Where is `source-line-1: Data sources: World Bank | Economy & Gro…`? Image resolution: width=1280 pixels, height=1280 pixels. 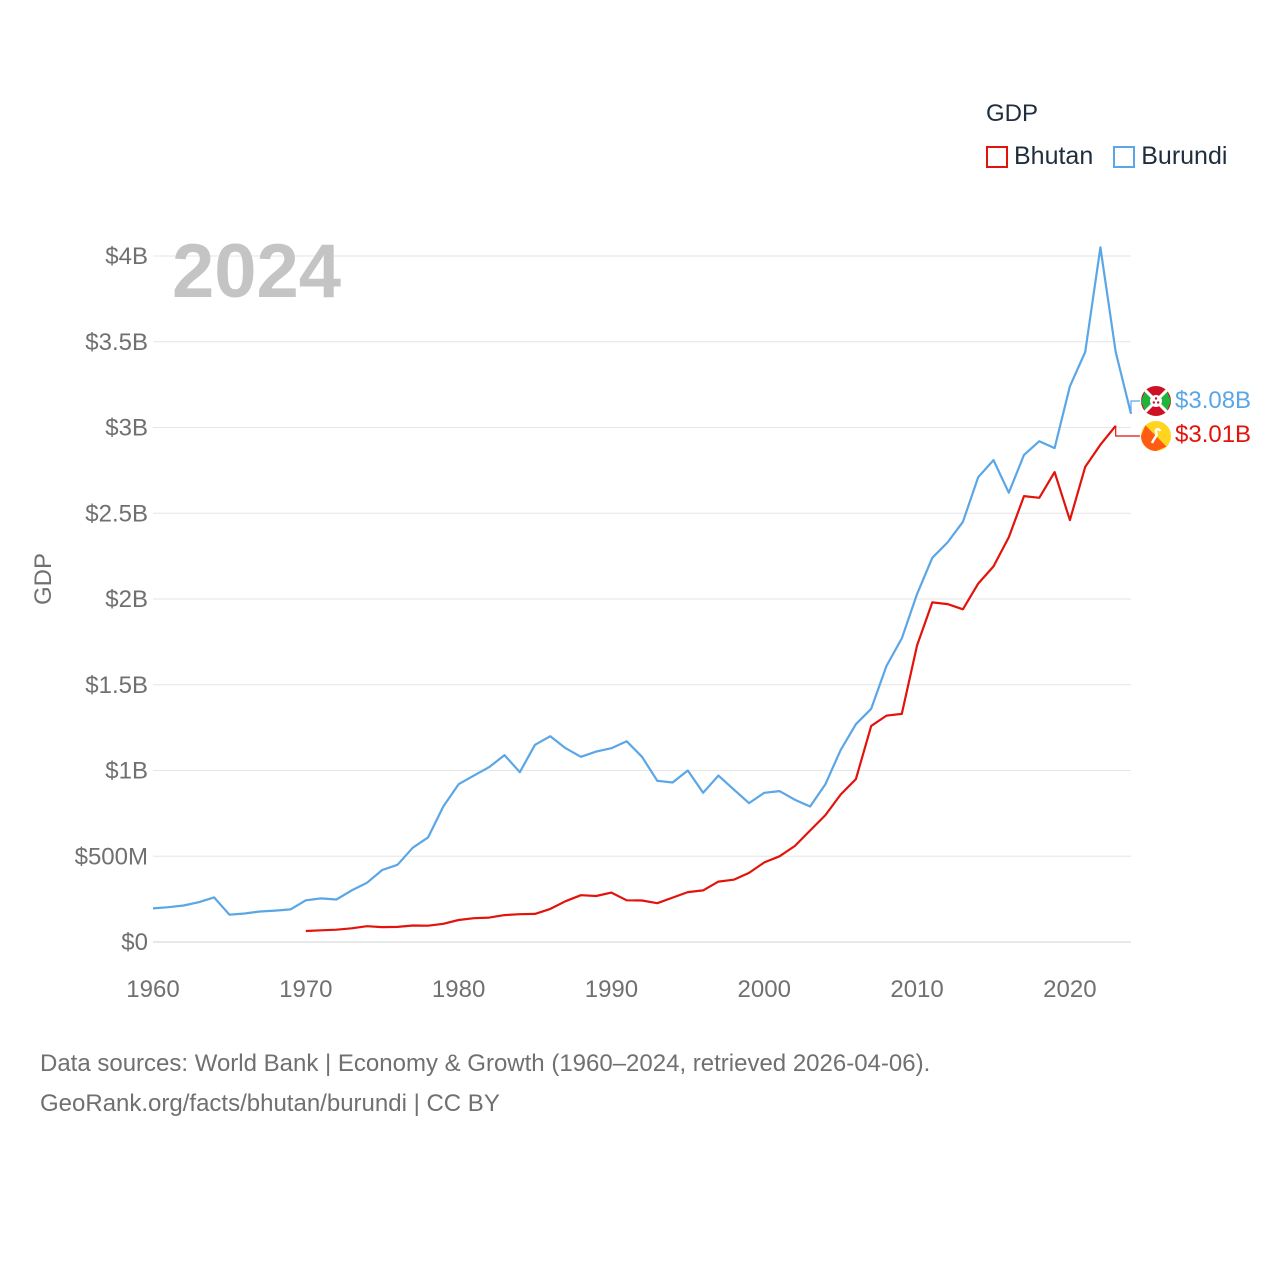
source-line-1: Data sources: World Bank | Economy & Gro… is located at coordinates (485, 1063).